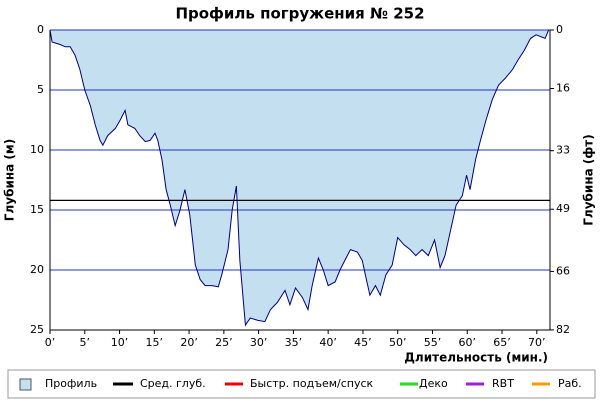 The height and width of the screenshot is (404, 600). What do you see at coordinates (85, 342) in the screenshot?
I see `x-tick-label: 5’` at bounding box center [85, 342].